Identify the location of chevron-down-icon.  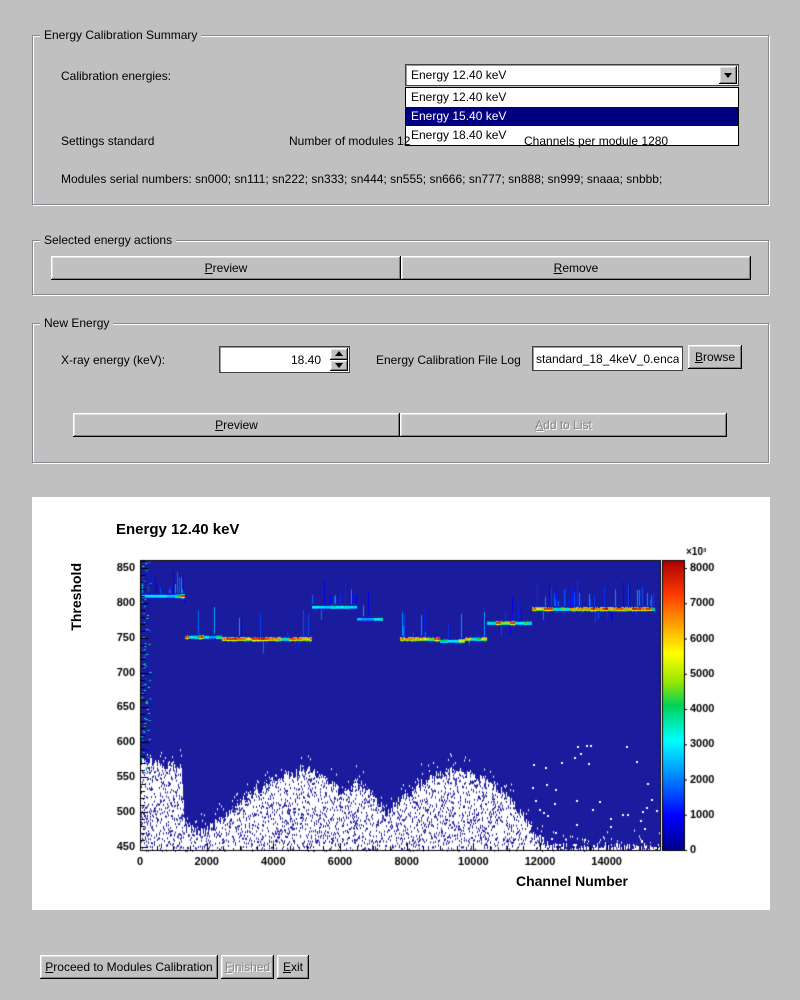
(728, 75).